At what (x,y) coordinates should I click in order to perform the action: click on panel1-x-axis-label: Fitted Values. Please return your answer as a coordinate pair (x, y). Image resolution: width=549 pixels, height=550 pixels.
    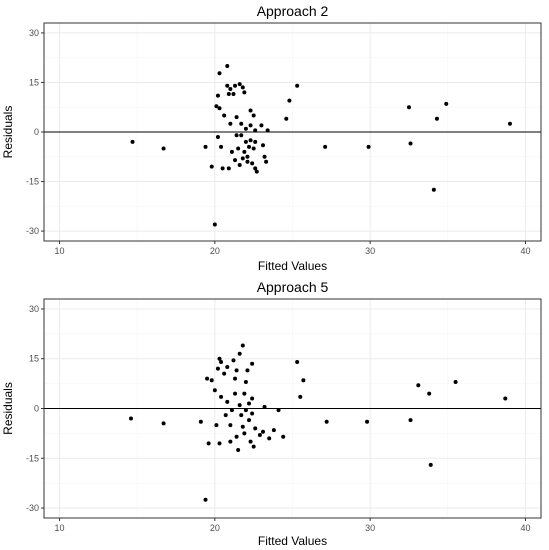
    Looking at the image, I should click on (292, 266).